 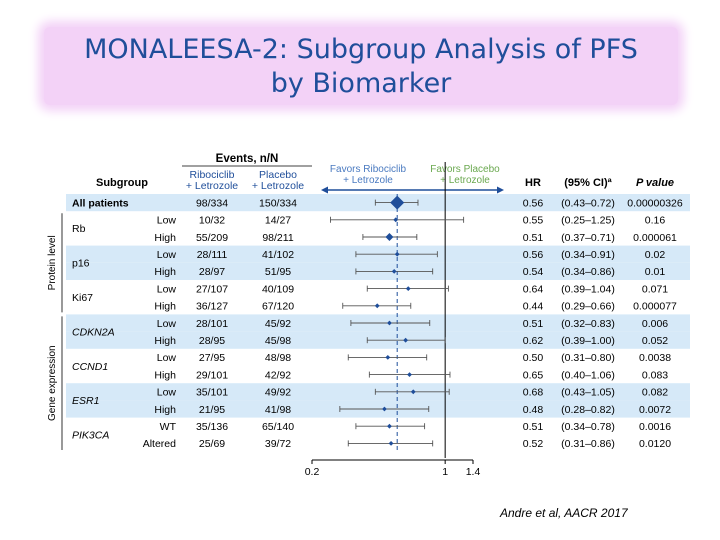 What do you see at coordinates (655, 341) in the screenshot?
I see `p-value: 0.052` at bounding box center [655, 341].